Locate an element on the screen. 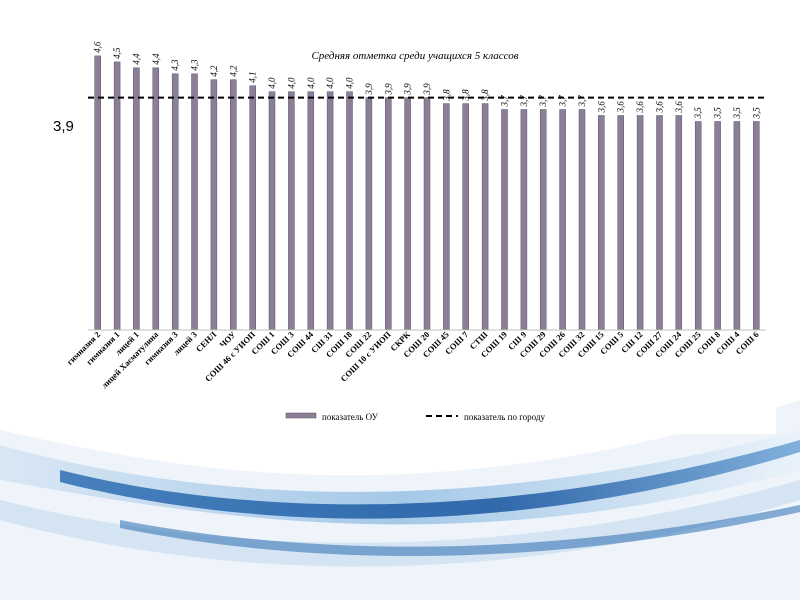  bar-value-label: 4,1 is located at coordinates (253, 76).